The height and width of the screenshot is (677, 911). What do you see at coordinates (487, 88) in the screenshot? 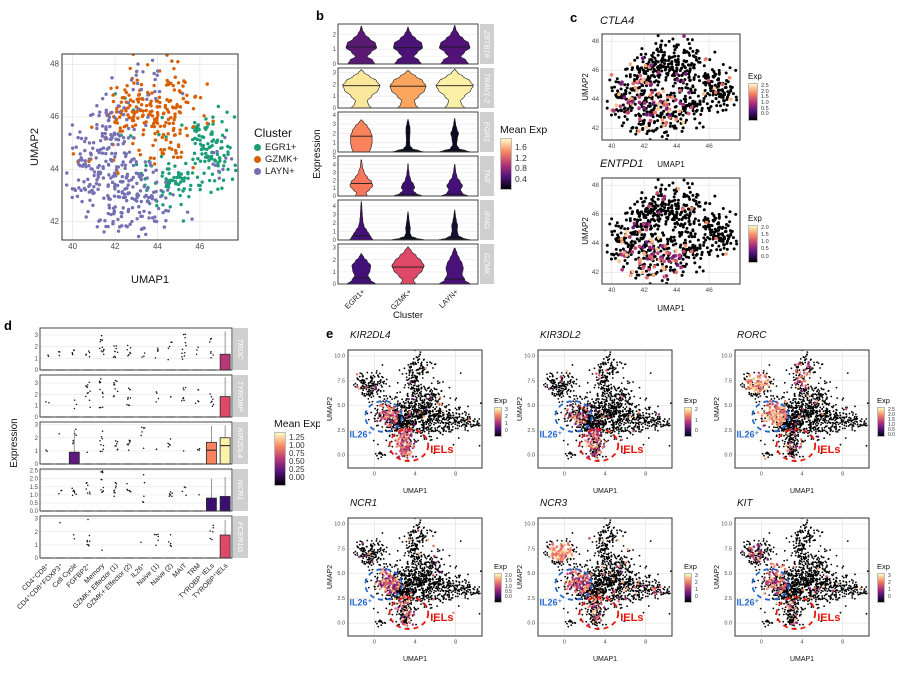
I see `svg-text: TRAV1-2` at bounding box center [487, 88].